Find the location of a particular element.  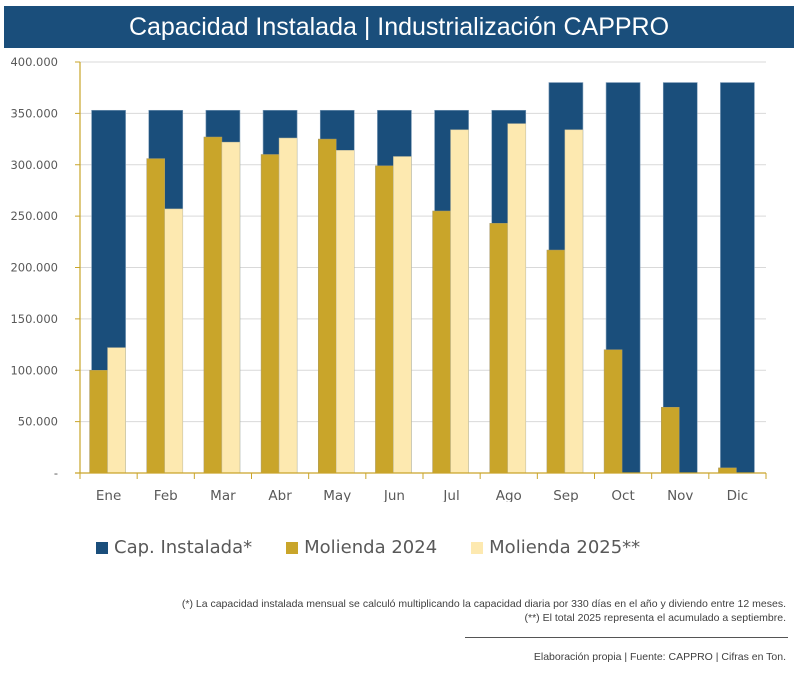

y-tick-label: 350.000 is located at coordinates (34, 113).